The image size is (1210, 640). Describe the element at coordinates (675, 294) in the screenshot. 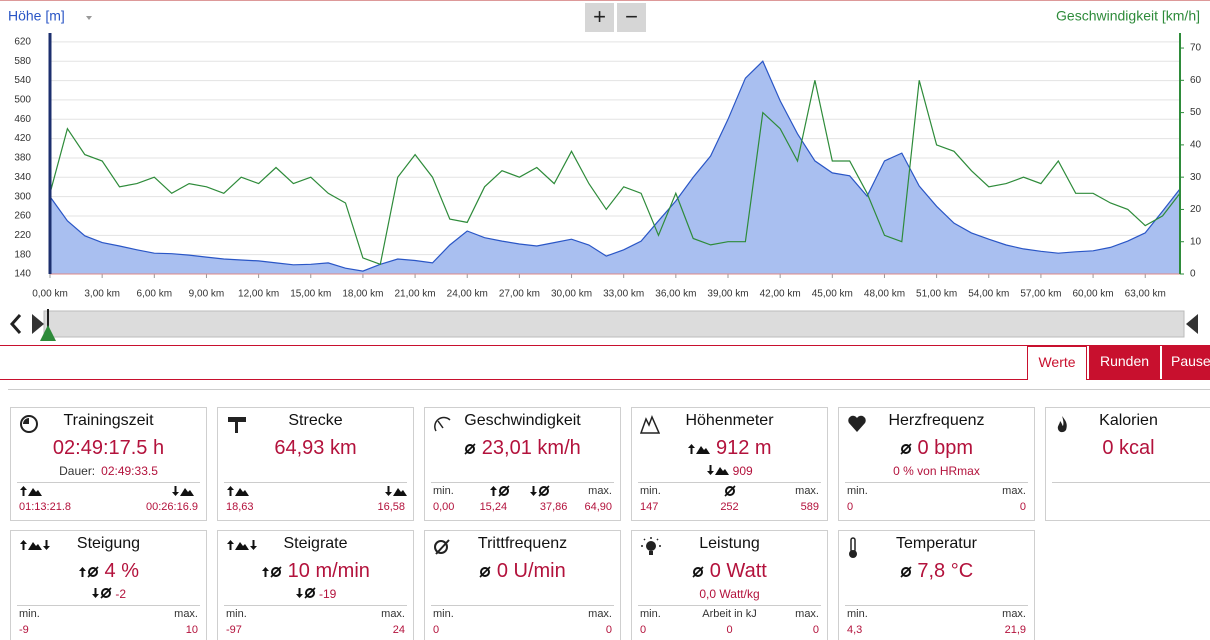

I see `x-tick-label: 36,00 km` at that location.